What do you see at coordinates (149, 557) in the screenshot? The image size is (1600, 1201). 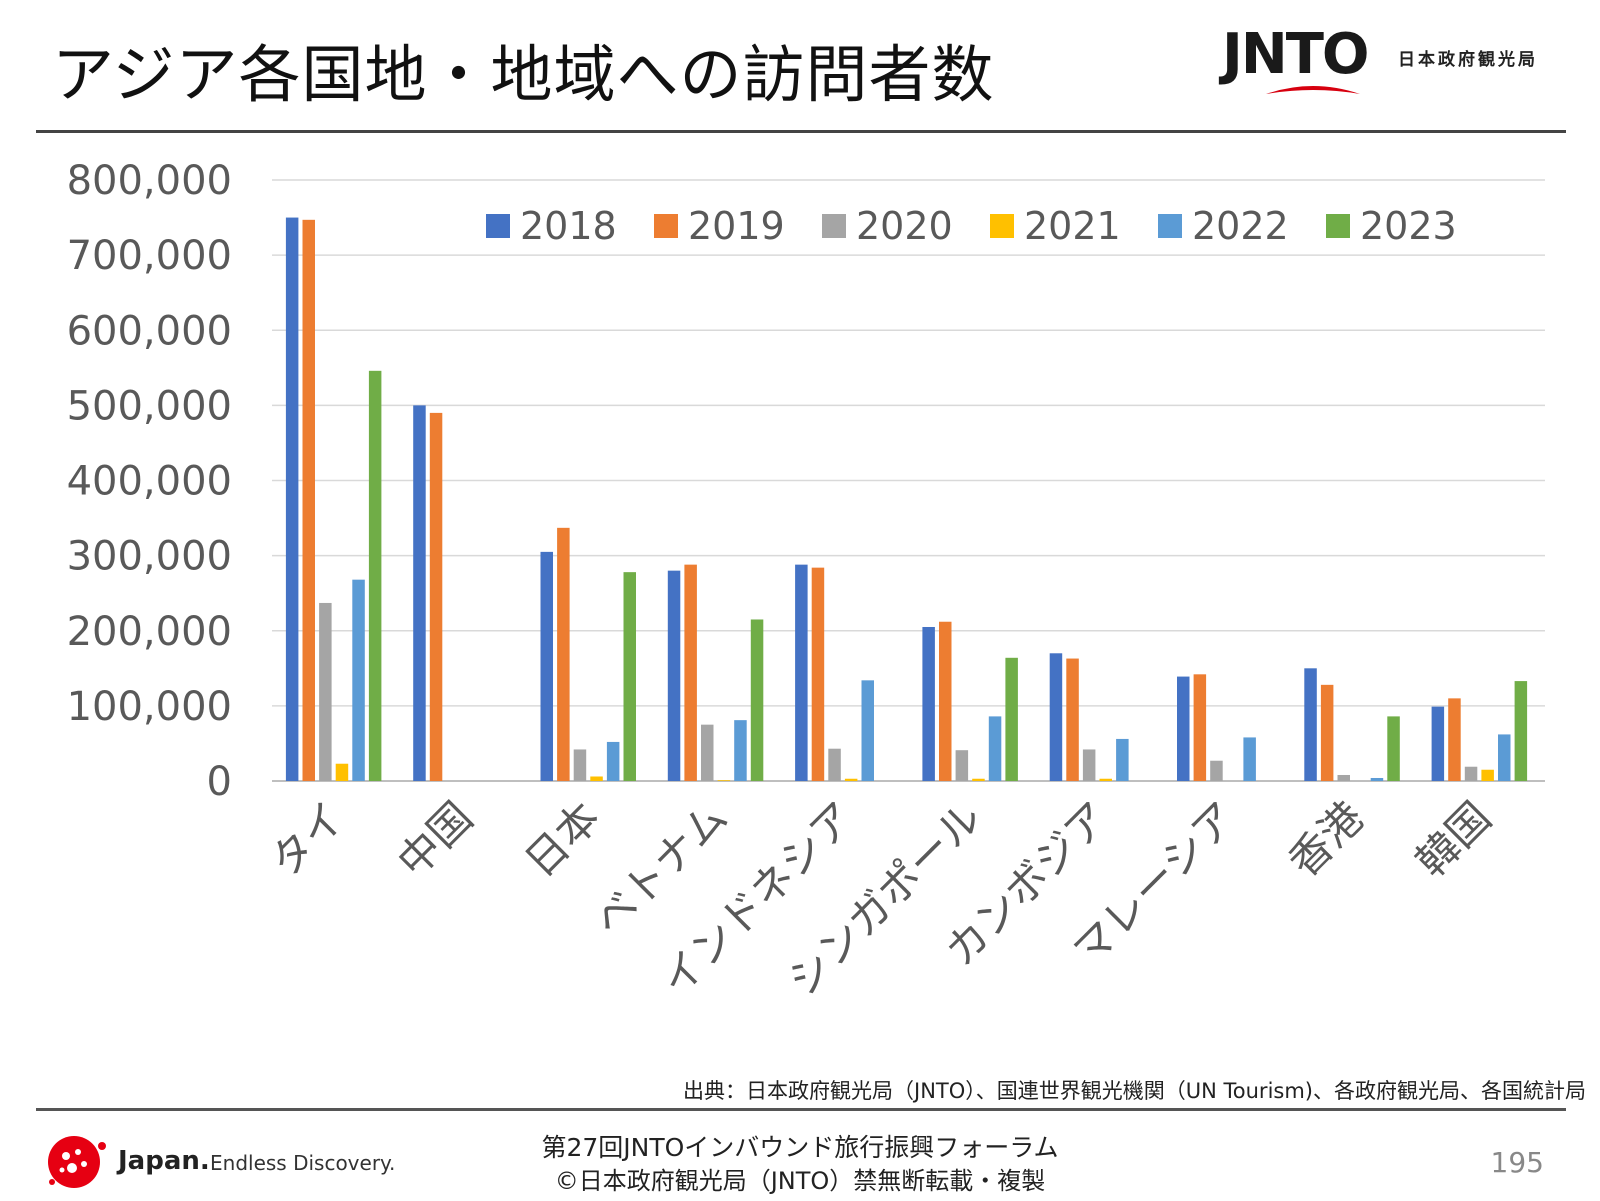 I see `y-tick-label: 300,000` at bounding box center [149, 557].